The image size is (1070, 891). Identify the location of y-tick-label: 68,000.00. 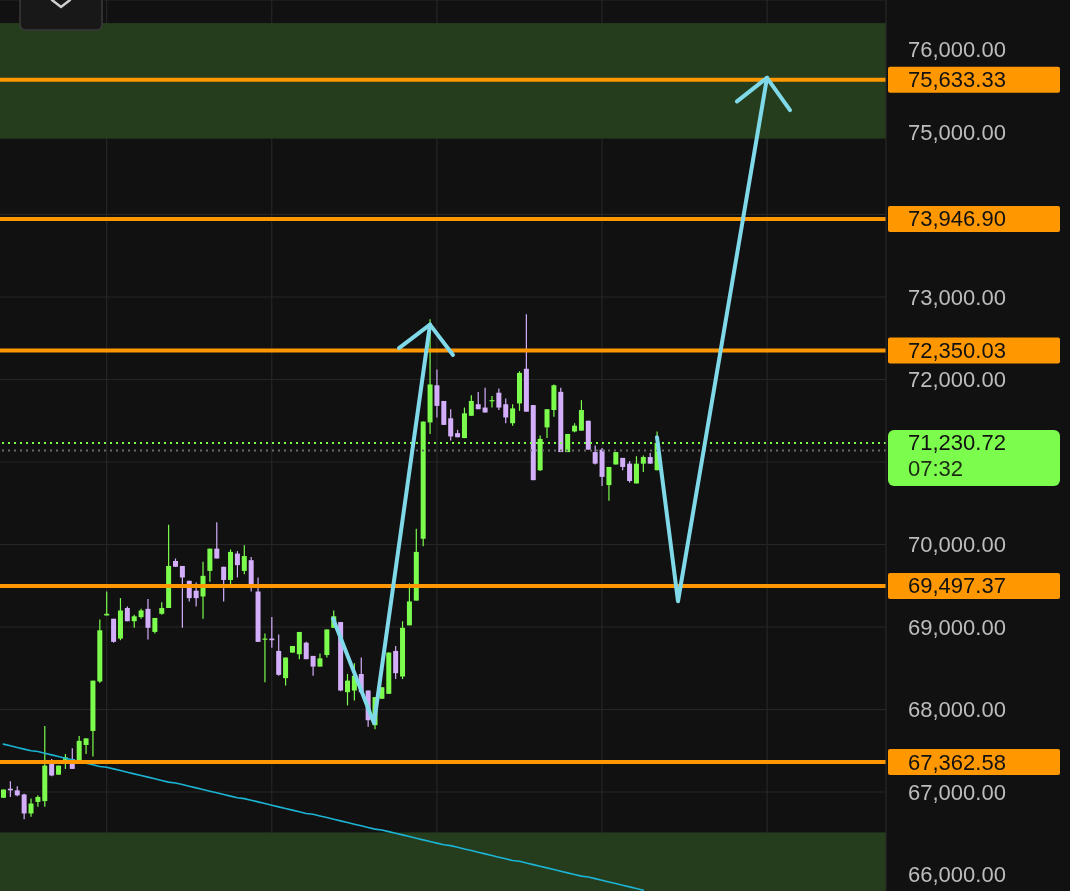
(957, 710).